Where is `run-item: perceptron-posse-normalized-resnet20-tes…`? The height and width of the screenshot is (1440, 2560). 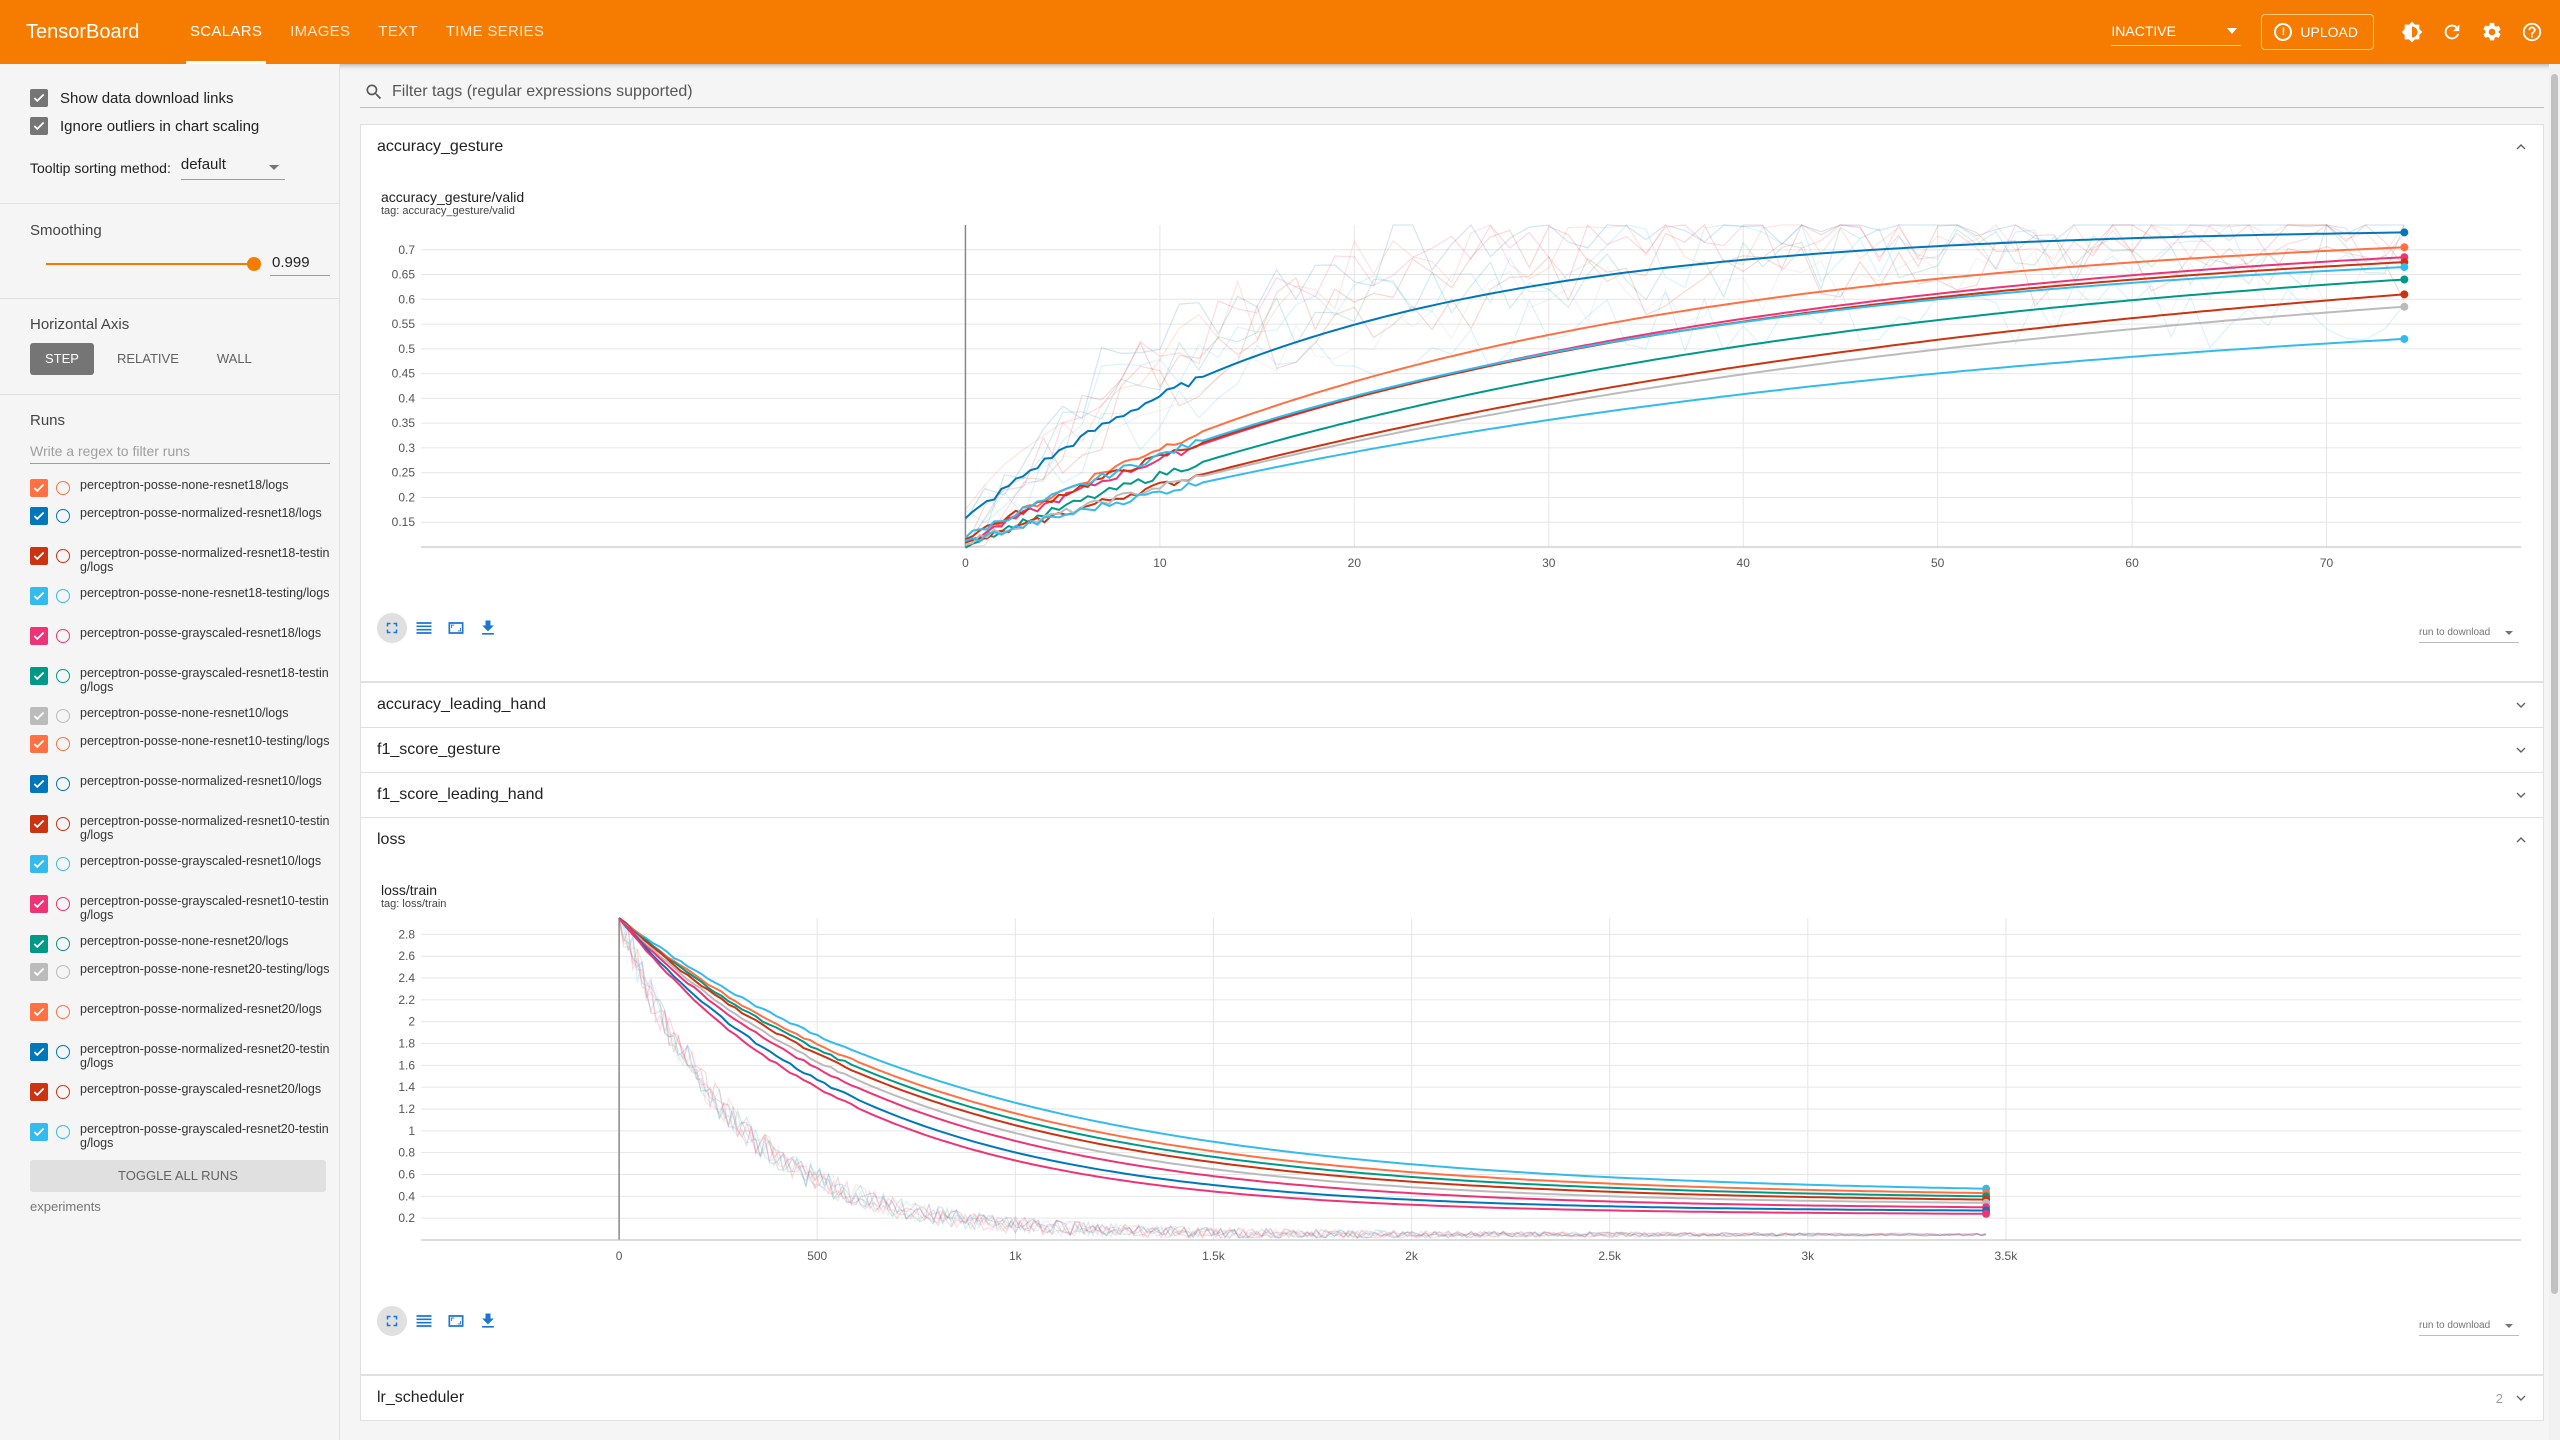 run-item: perceptron-posse-normalized-resnet20-tes… is located at coordinates (182, 1062).